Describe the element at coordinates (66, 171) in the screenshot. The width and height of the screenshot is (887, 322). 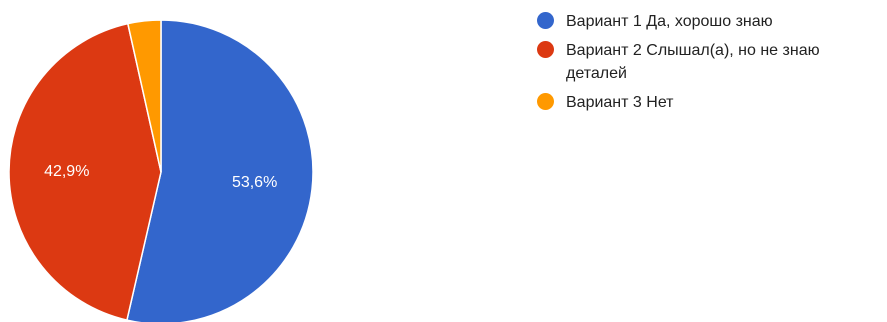
I see `pie-label-option-2: 42,9%` at that location.